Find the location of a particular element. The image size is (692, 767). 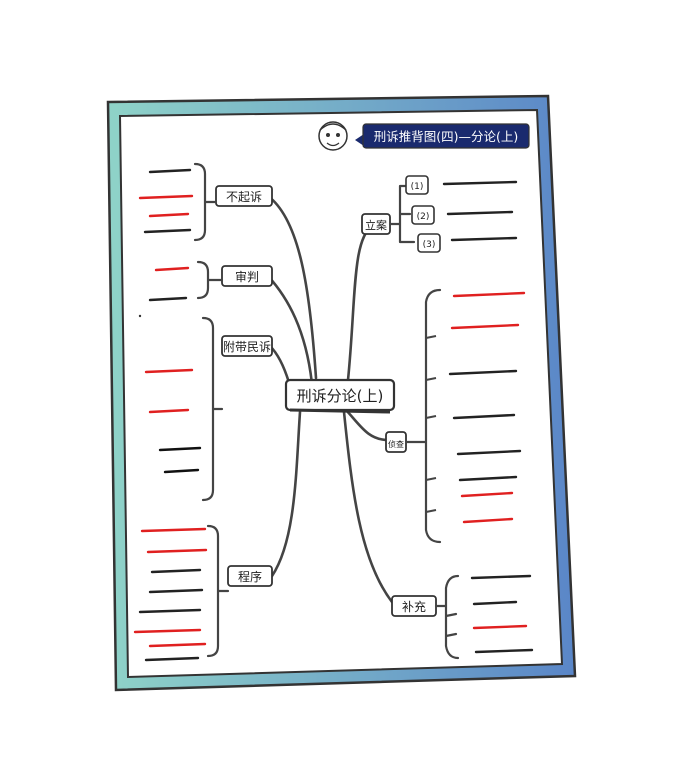

branch-label: 侦查 is located at coordinates (396, 444).